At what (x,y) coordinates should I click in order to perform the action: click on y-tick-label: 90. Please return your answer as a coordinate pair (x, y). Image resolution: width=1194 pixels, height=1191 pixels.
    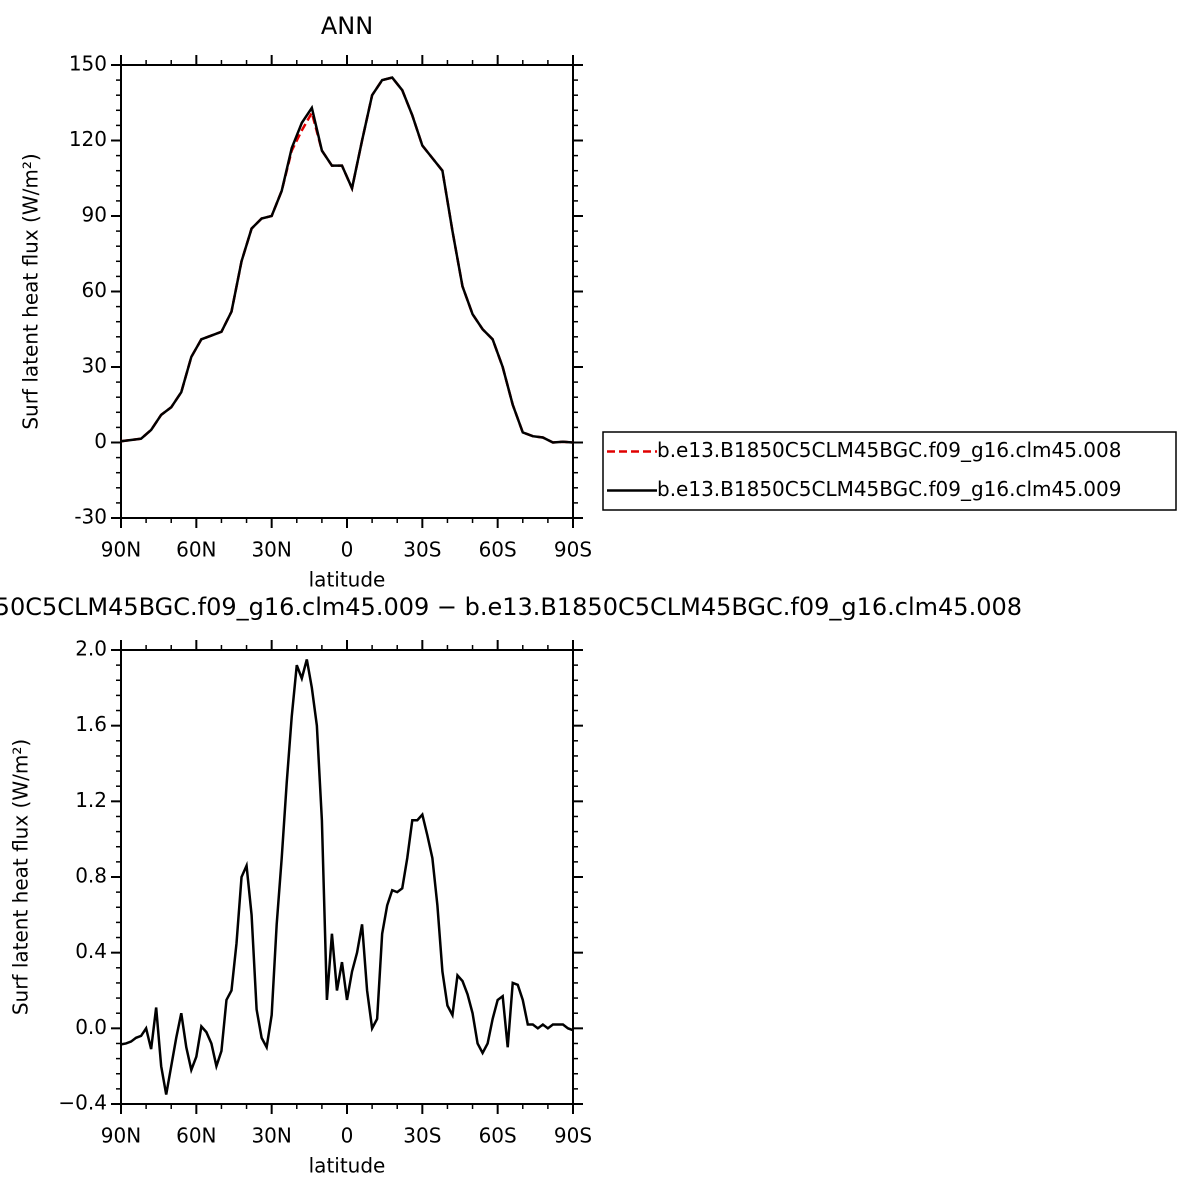
    Looking at the image, I should click on (94, 215).